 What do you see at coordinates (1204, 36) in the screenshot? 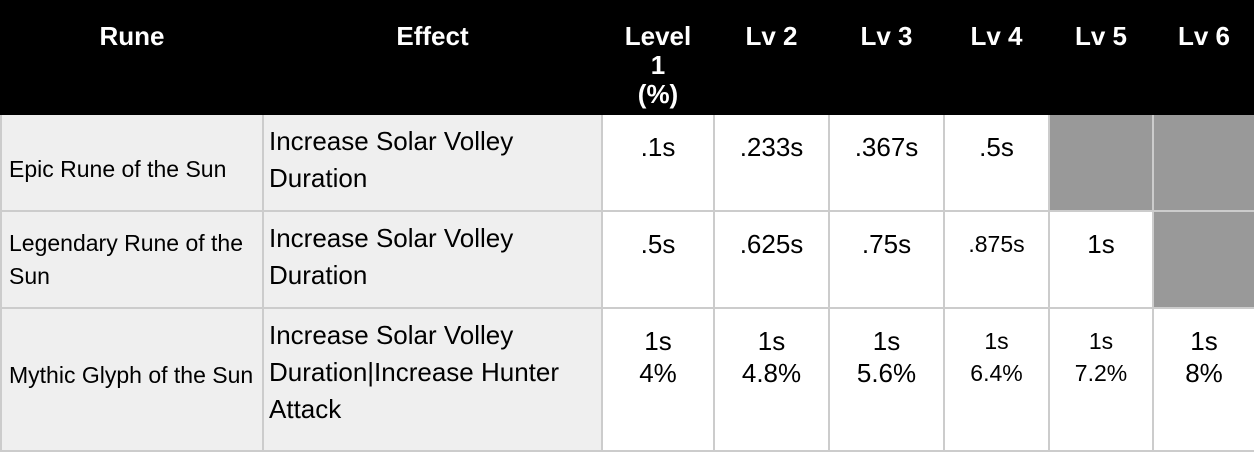
I see `header-lv-6-label: Lv 6` at bounding box center [1204, 36].